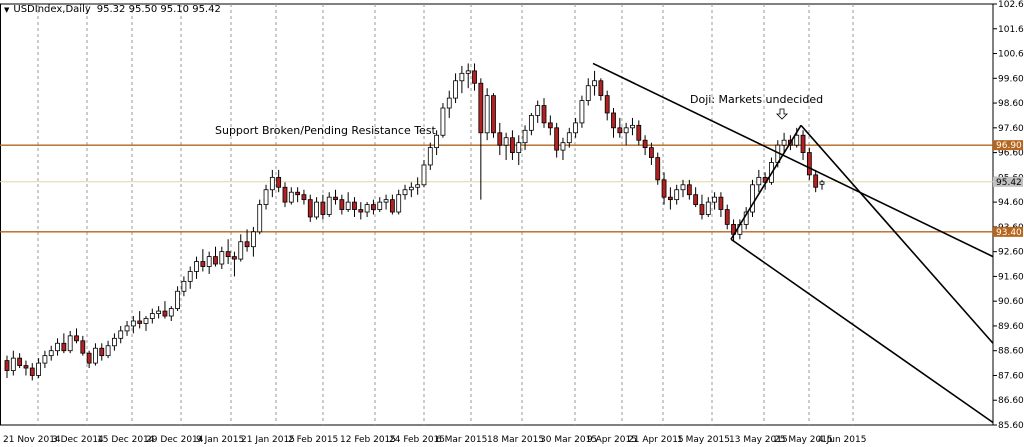  Describe the element at coordinates (1011, 426) in the screenshot. I see `y-tick-label: 85.60` at that location.